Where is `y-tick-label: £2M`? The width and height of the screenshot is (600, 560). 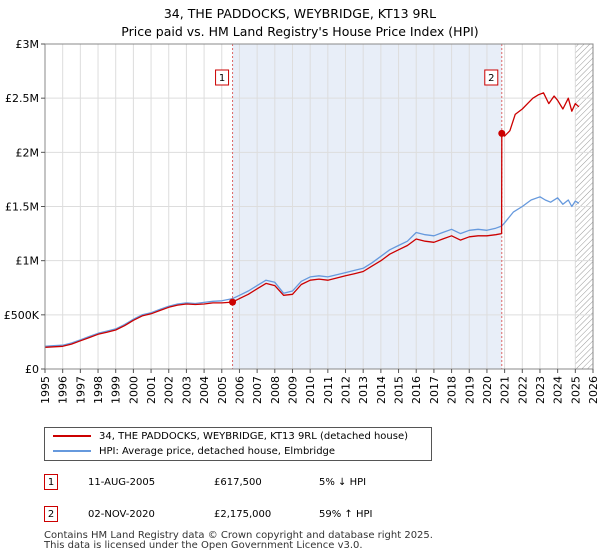 y-tick-label: £2M is located at coordinates (28, 152).